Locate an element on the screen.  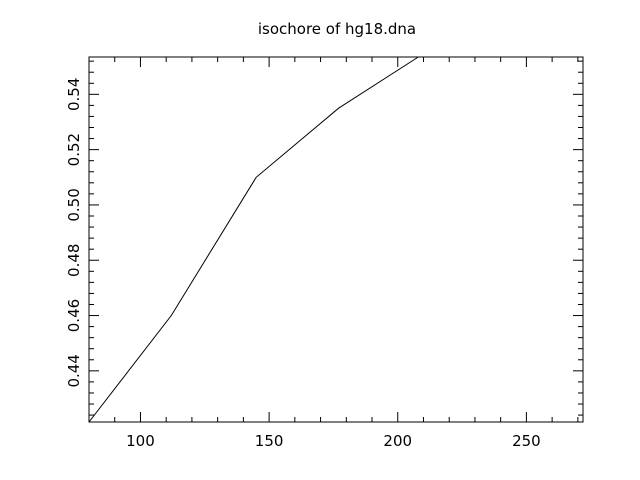
x-tick-label: 200 is located at coordinates (397, 441).